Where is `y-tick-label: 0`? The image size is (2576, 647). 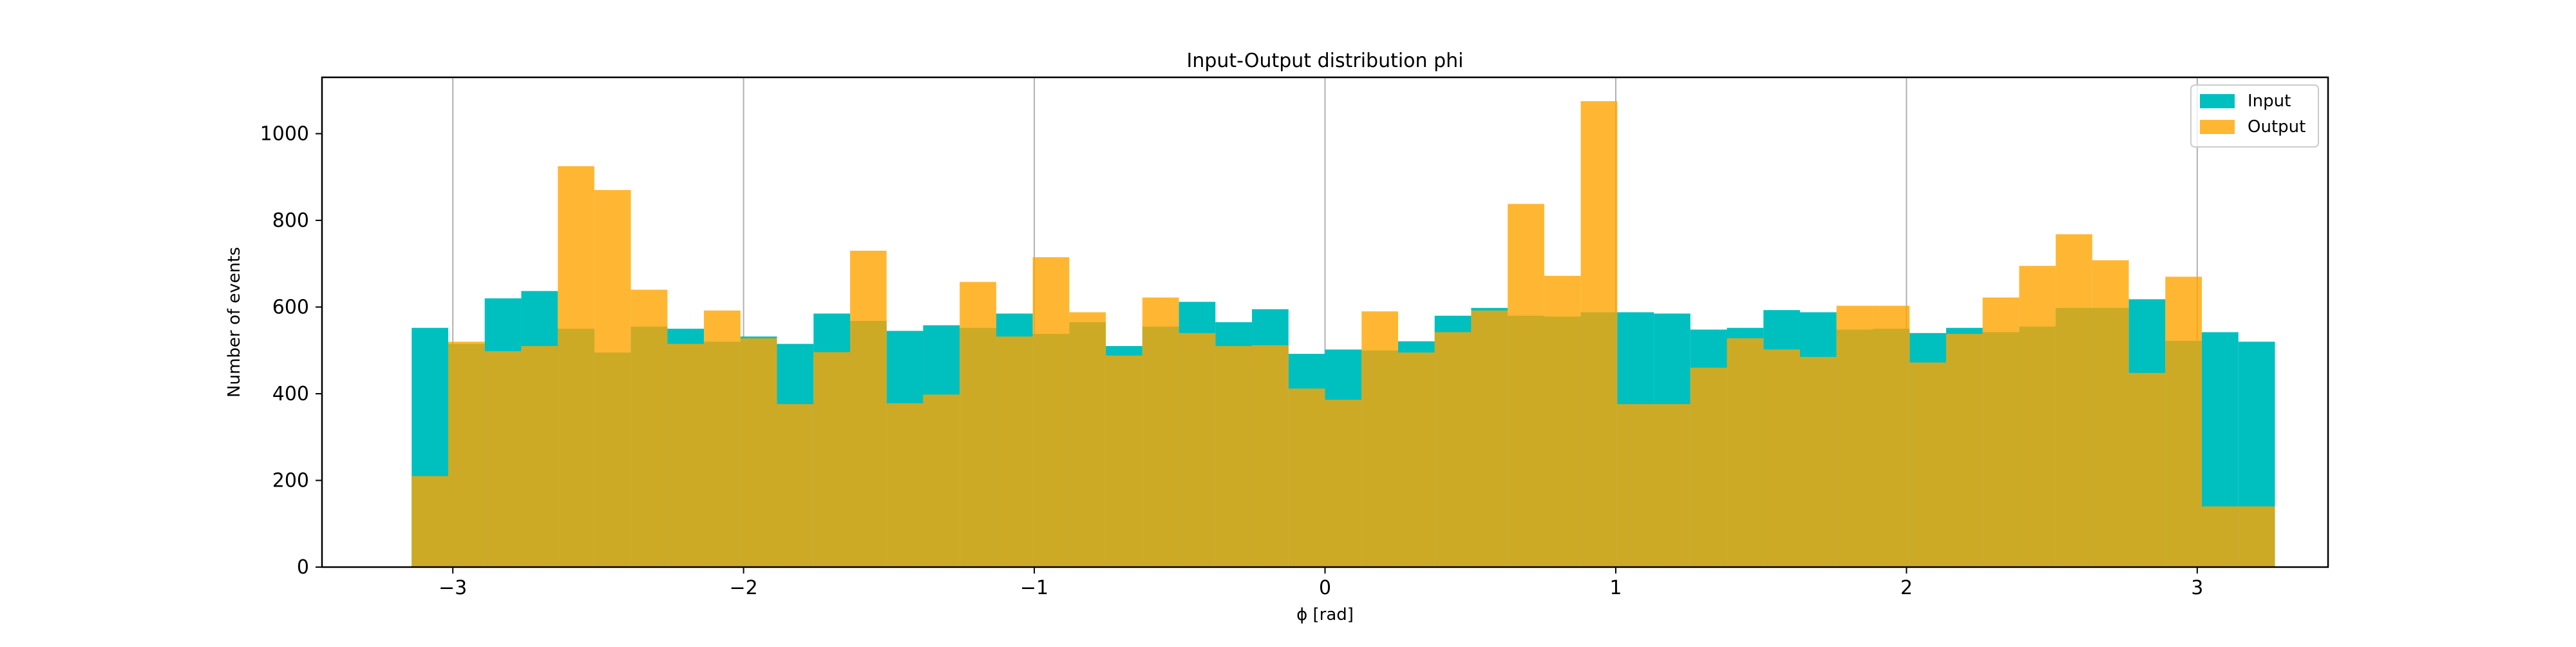
y-tick-label: 0 is located at coordinates (303, 567).